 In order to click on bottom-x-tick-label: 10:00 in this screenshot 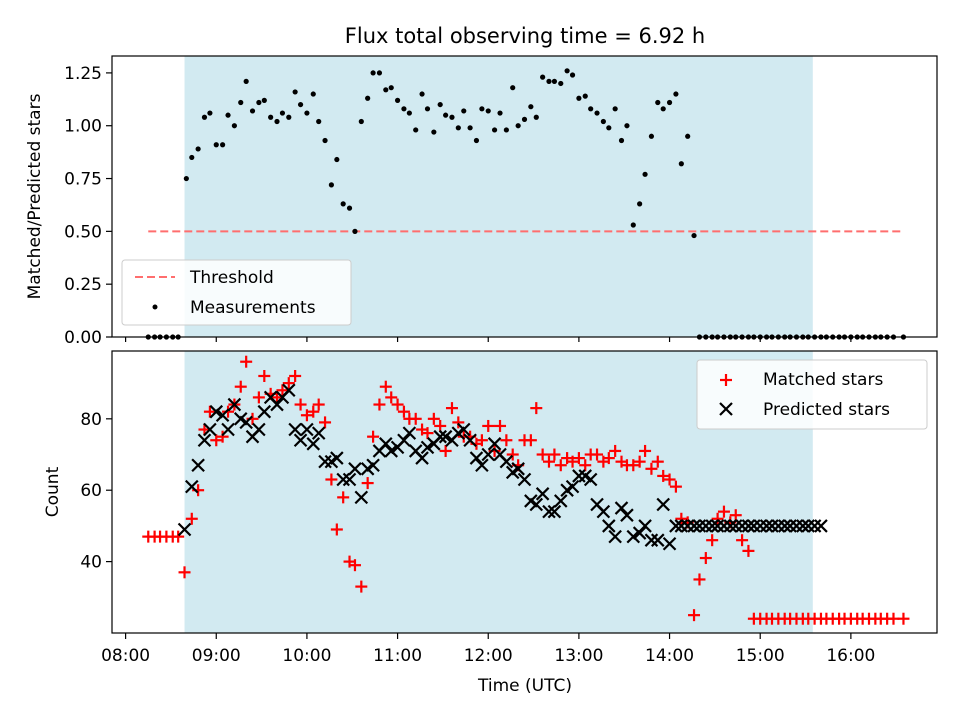, I will do `click(306, 656)`.